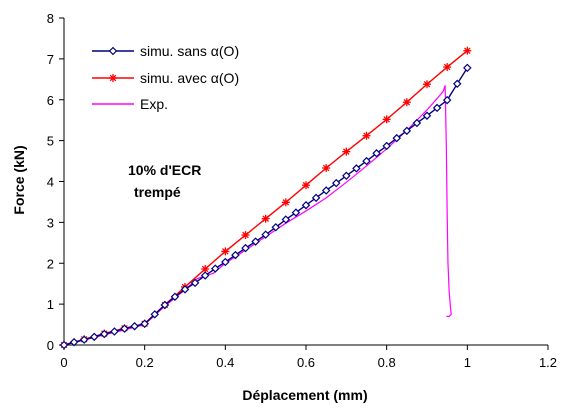 The image size is (574, 408). I want to click on legend: simu. sans α(O) simu. avec α(O) Exp., so click(165, 77).